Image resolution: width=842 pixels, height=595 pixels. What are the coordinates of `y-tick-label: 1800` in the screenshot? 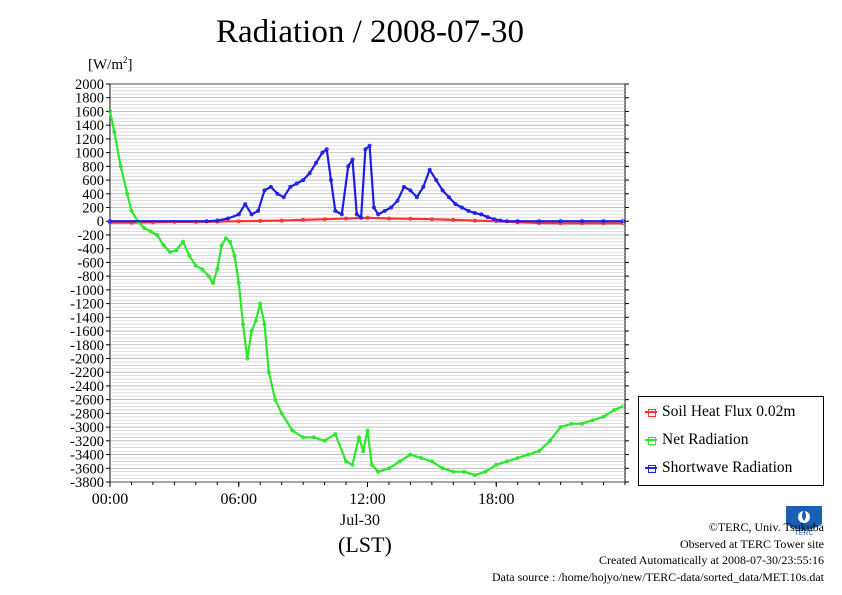 It's located at (89, 99).